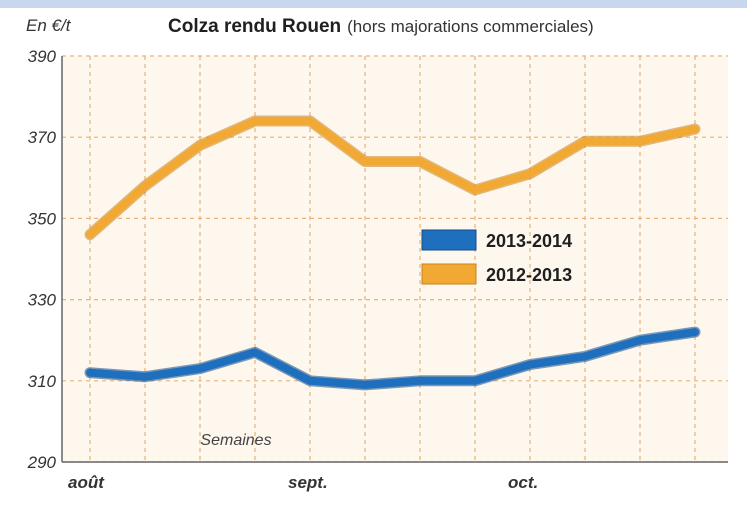  Describe the element at coordinates (255, 26) in the screenshot. I see `chart-title: Colza rendu Rouen` at that location.